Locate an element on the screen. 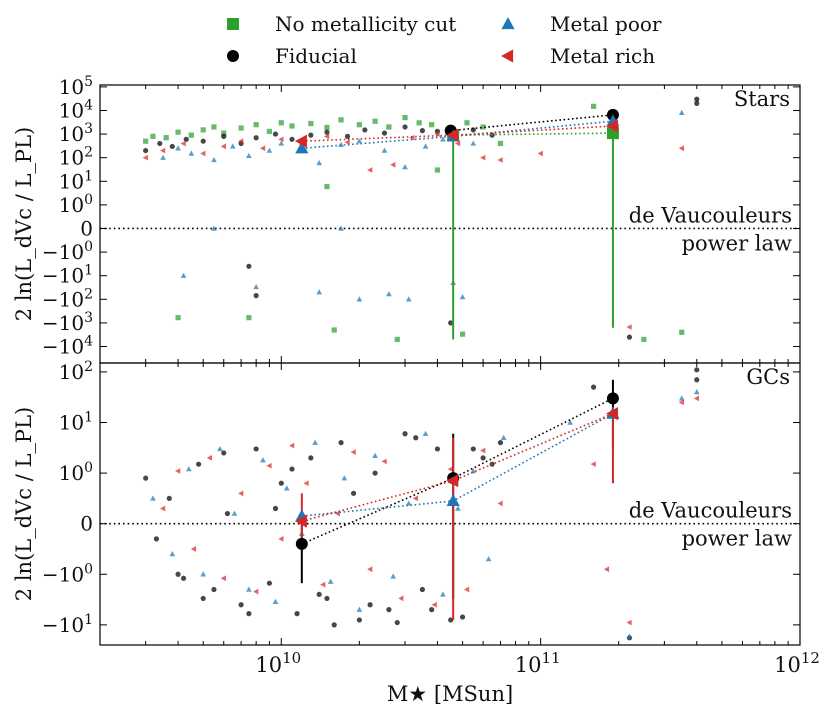  x-tick-label: 1010 is located at coordinates (278, 663).